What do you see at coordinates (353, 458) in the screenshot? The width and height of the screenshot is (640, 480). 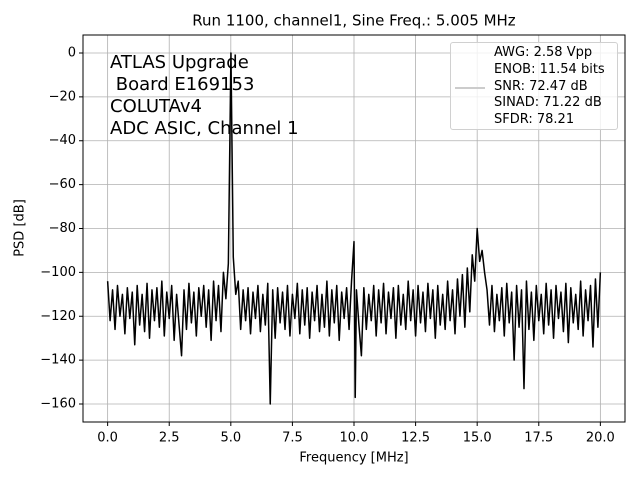 I see `x-axis-label: Frequency [MHz]` at bounding box center [353, 458].